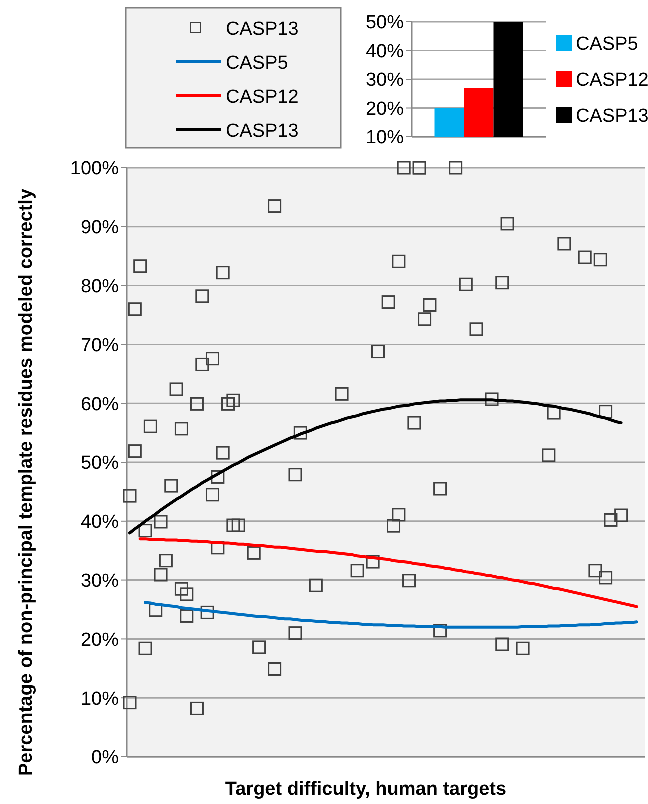 The height and width of the screenshot is (804, 648). What do you see at coordinates (100, 287) in the screenshot?
I see `y-tick-label: 80%` at bounding box center [100, 287].